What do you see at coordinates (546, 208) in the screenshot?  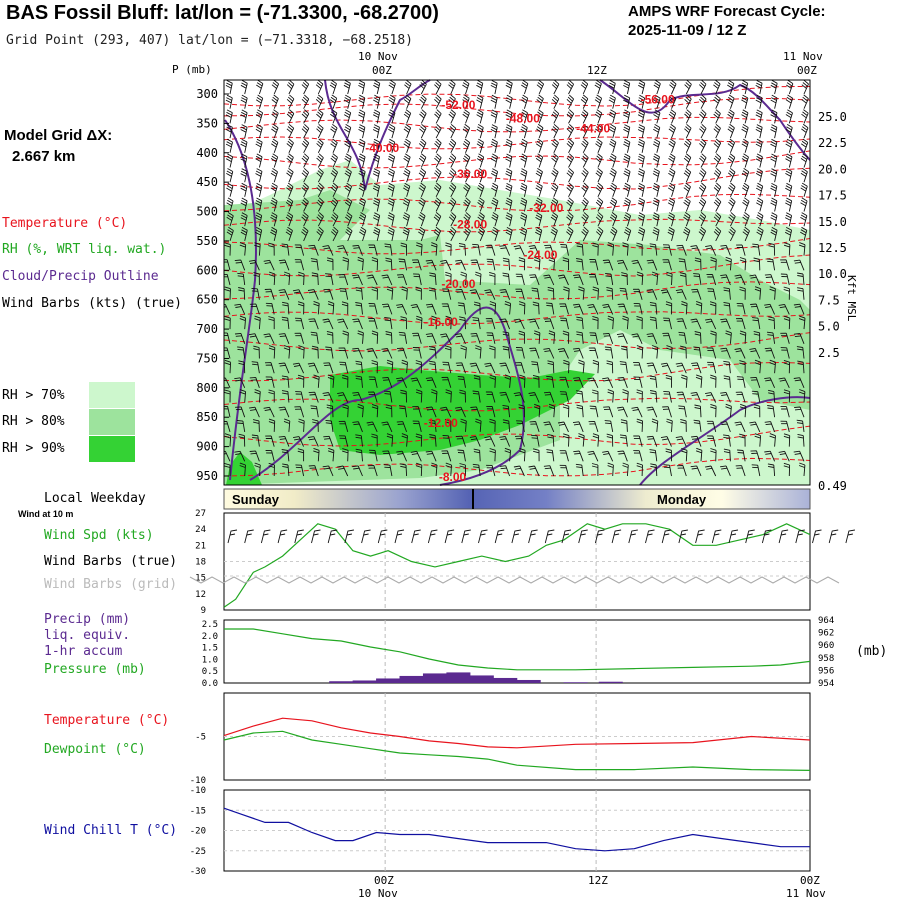 I see `temperature-contour-label: -32.00` at bounding box center [546, 208].